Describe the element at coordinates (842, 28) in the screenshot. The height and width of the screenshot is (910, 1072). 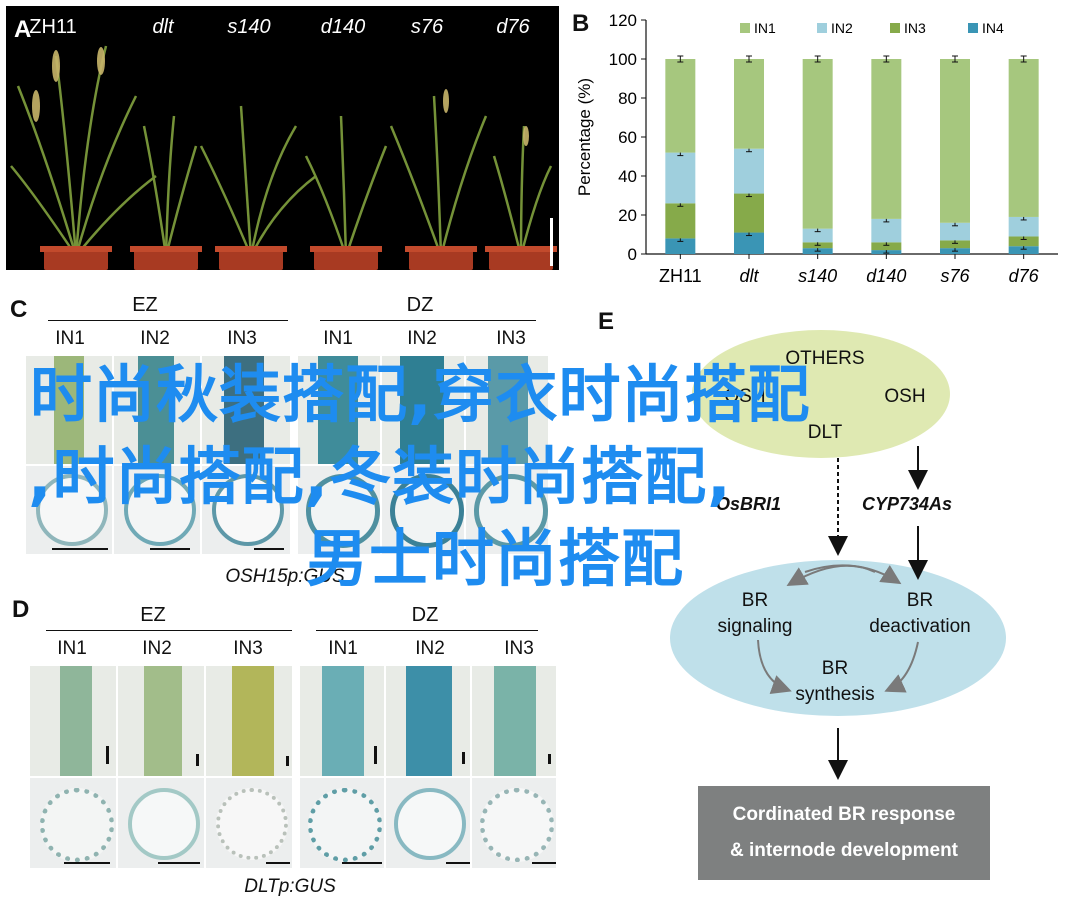
I see `legend-label-in2: IN2` at that location.